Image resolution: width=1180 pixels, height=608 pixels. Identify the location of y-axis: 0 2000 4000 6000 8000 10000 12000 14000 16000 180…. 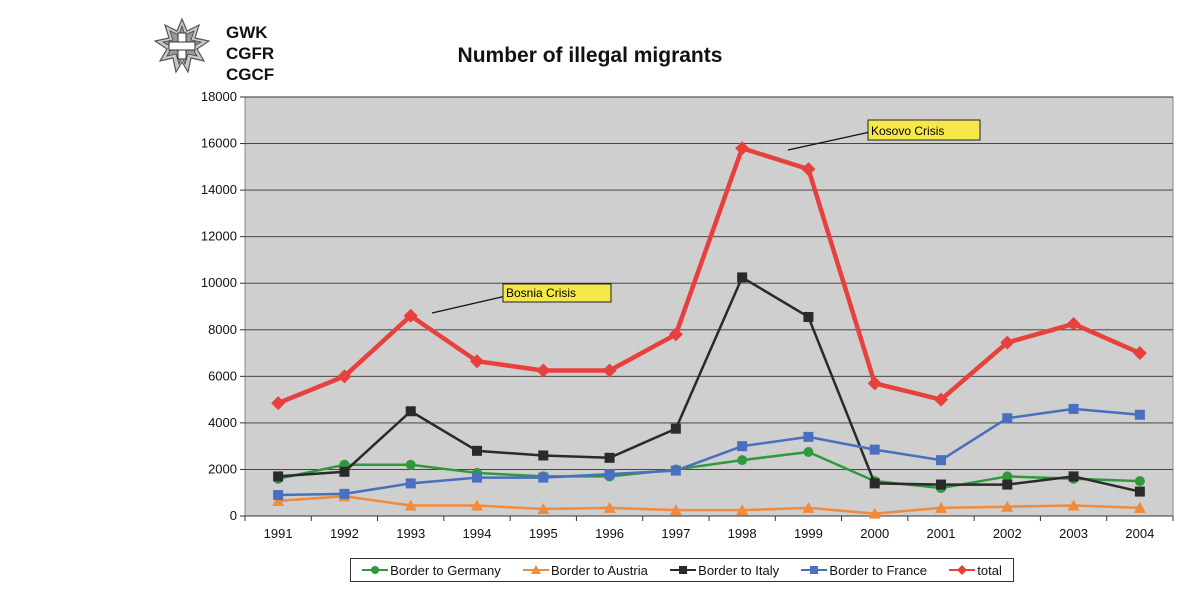
(223, 306).